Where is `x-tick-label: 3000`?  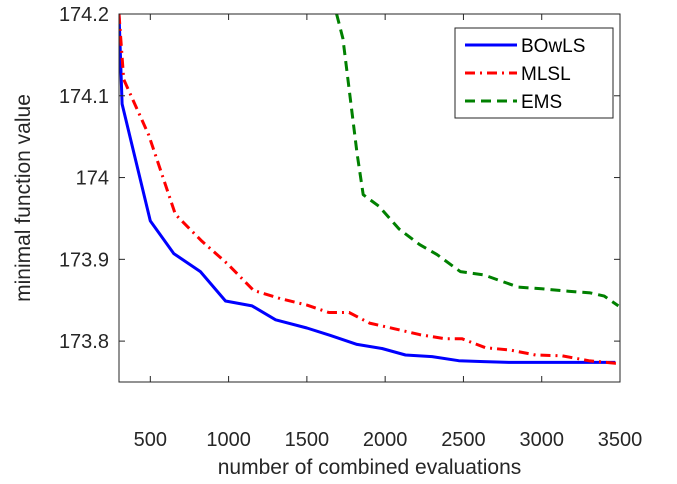 x-tick-label: 3000 is located at coordinates (541, 440).